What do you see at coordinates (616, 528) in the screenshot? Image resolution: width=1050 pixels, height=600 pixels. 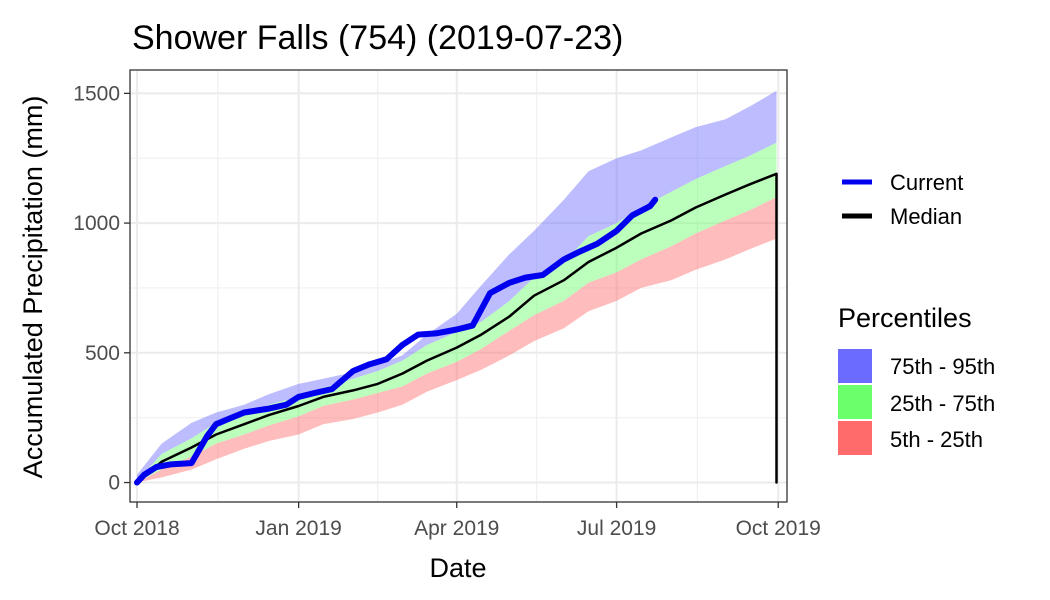 I see `x-tick-label: Jul 2019` at bounding box center [616, 528].